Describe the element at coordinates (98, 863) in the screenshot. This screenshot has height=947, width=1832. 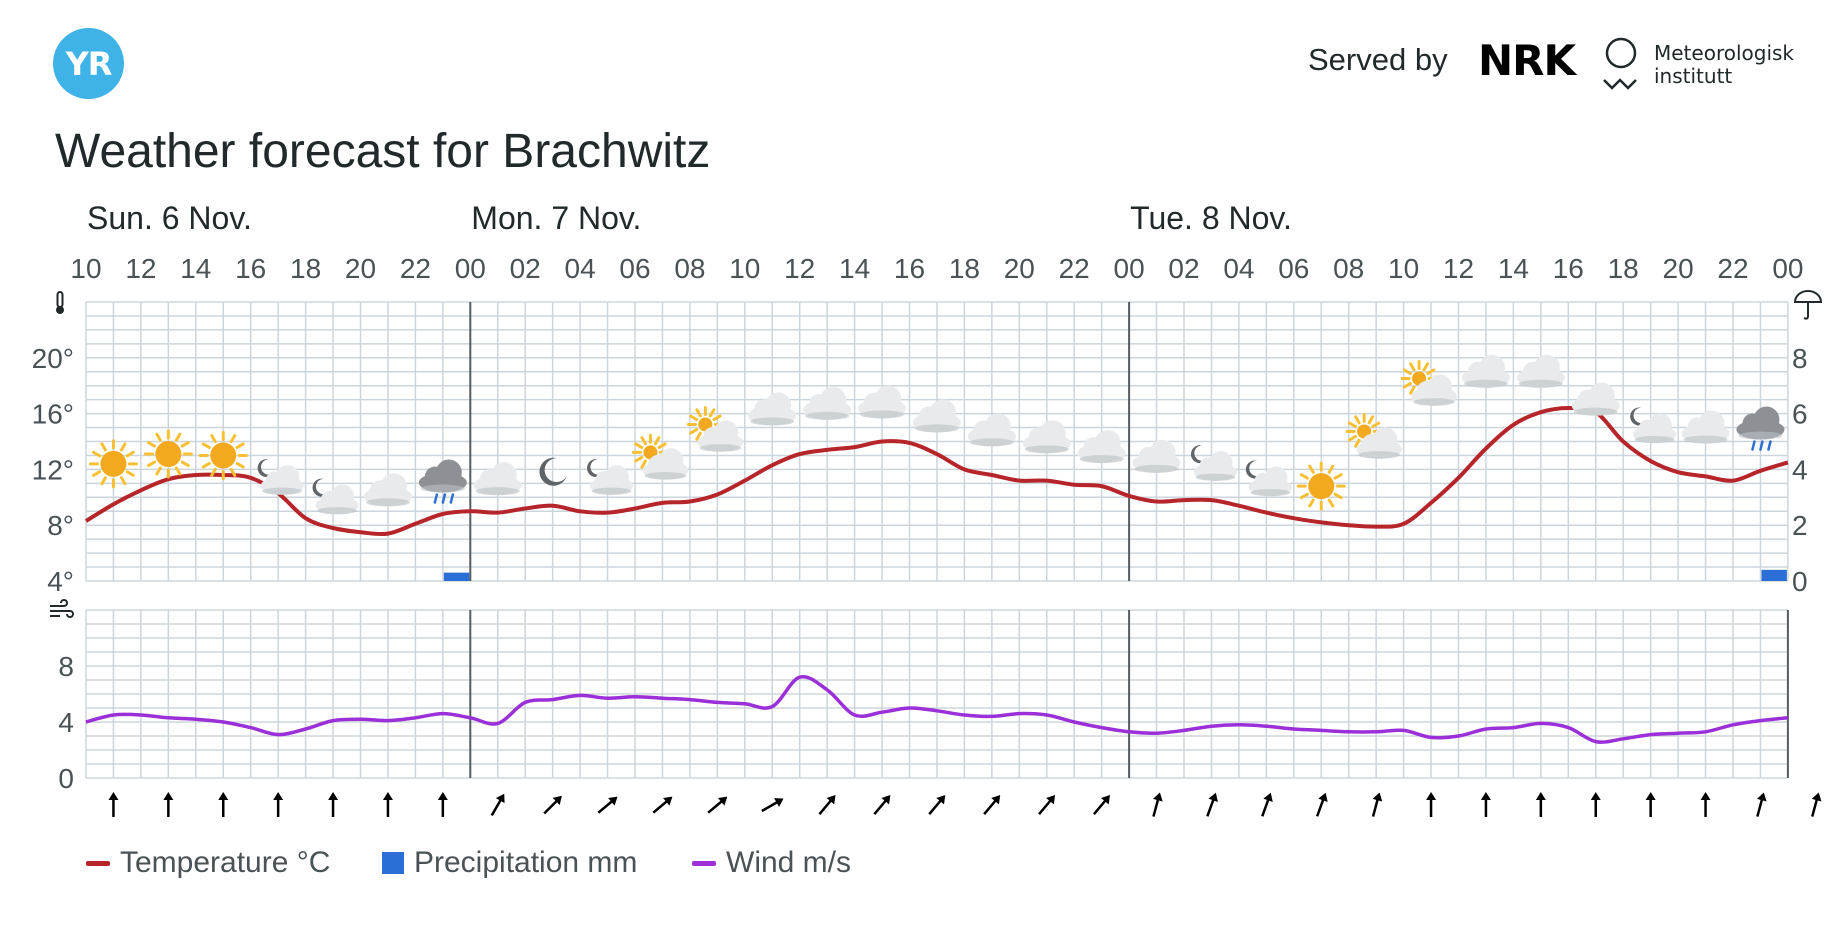
I see `legend-temperature-swatch` at that location.